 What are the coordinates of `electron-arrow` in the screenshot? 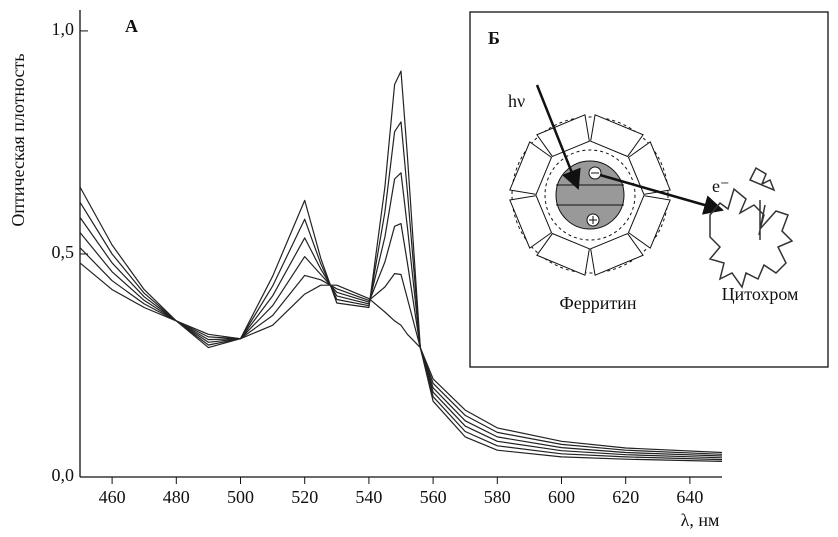 It's located at (661, 194).